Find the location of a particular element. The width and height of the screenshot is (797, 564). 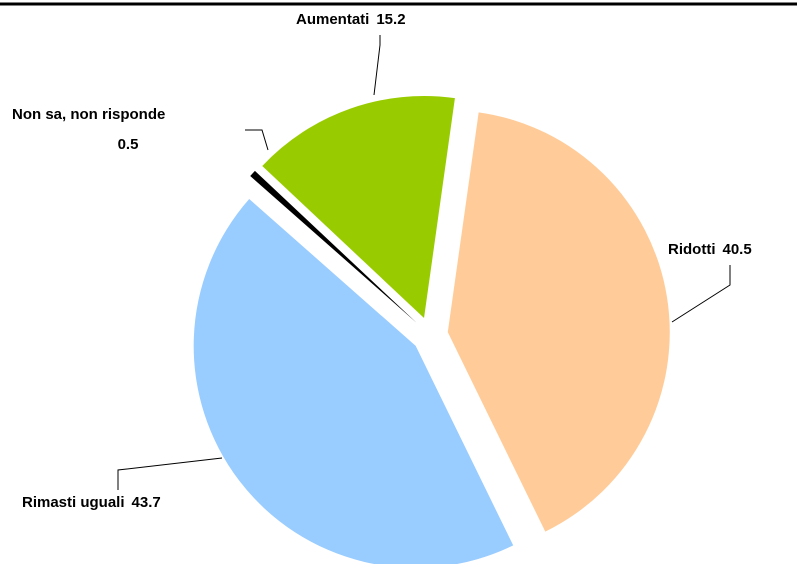

slice-label: Ridotti is located at coordinates (691, 249).